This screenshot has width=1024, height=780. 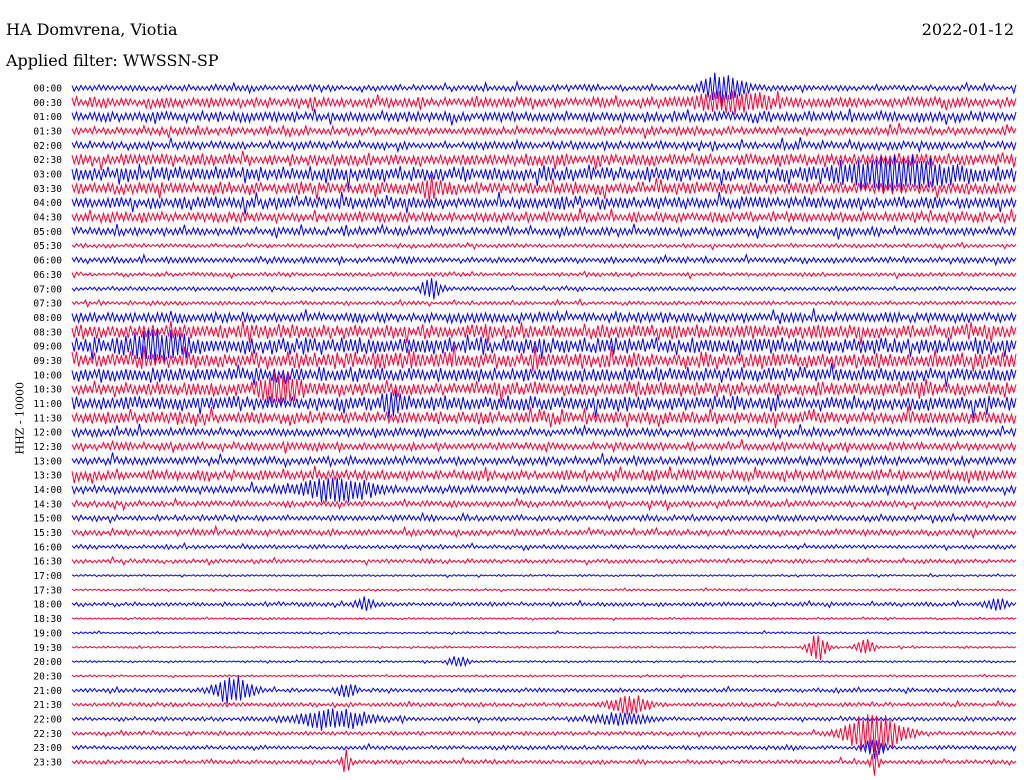 What do you see at coordinates (47, 175) in the screenshot?
I see `row-label-0300: 03:00` at bounding box center [47, 175].